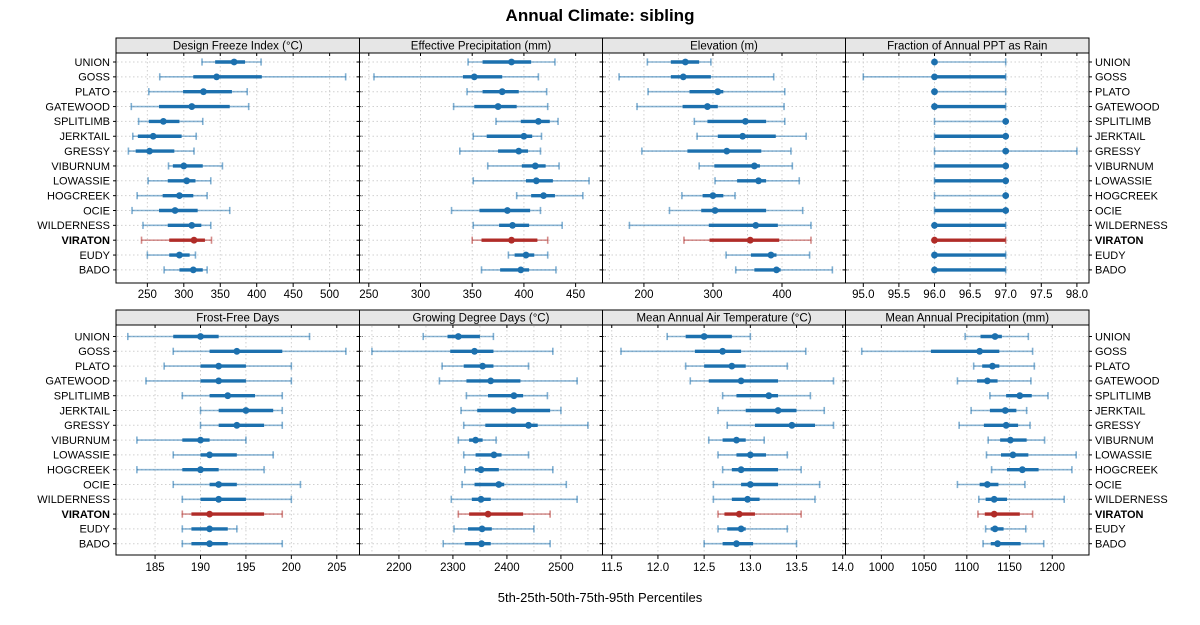  I want to click on x-tick-label: 1000, so click(882, 568).